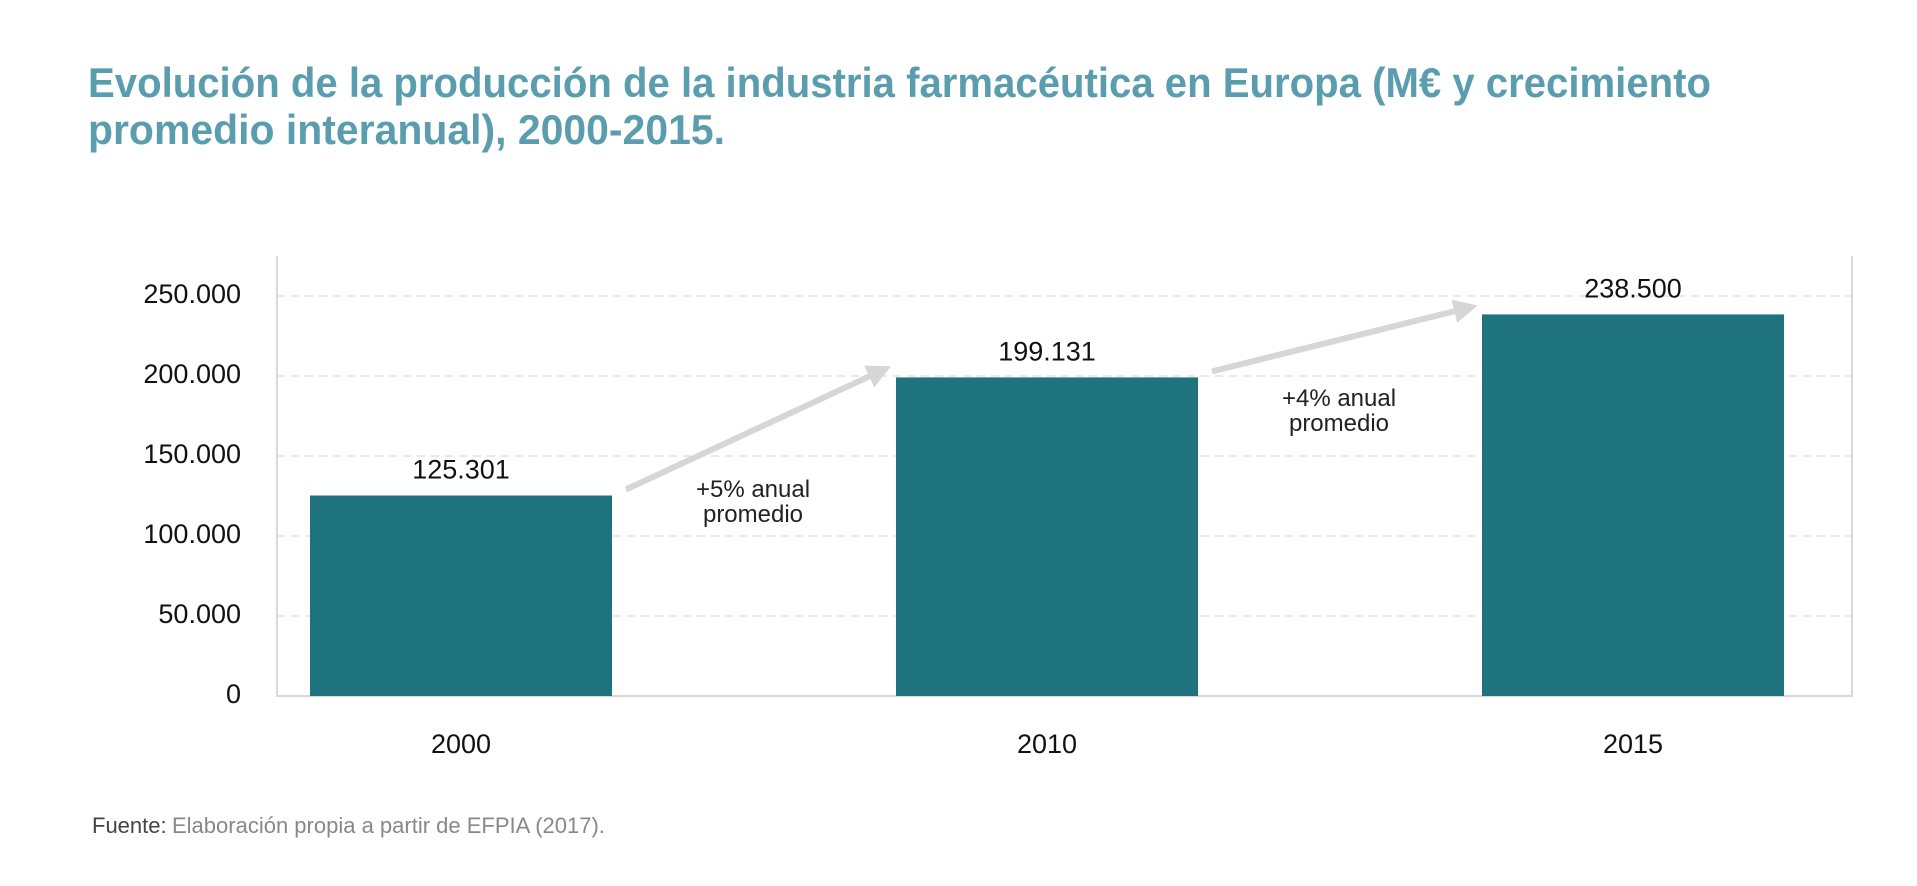 The width and height of the screenshot is (1917, 886). Describe the element at coordinates (192, 294) in the screenshot. I see `y-tick-label: 250.000` at that location.